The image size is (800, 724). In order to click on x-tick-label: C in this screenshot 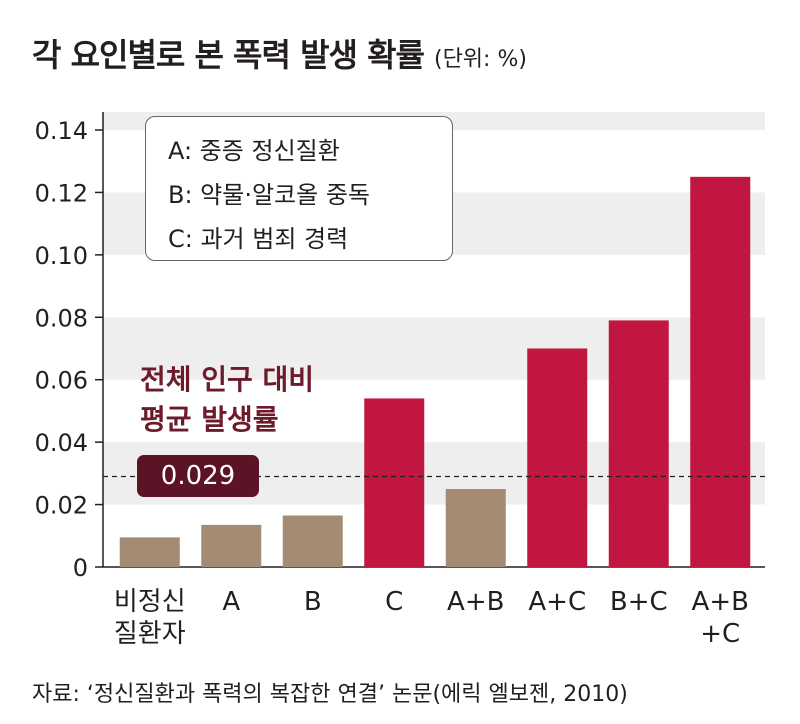, I will do `click(394, 602)`.